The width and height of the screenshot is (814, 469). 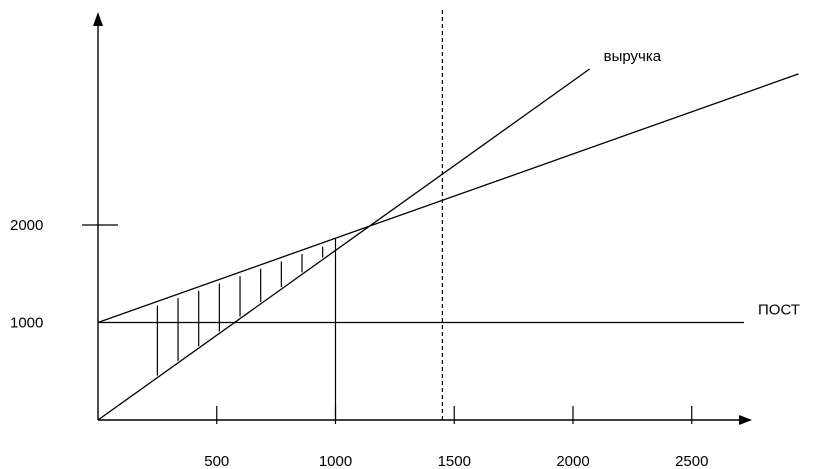 What do you see at coordinates (240, 311) in the screenshot?
I see `hatched-region` at bounding box center [240, 311].